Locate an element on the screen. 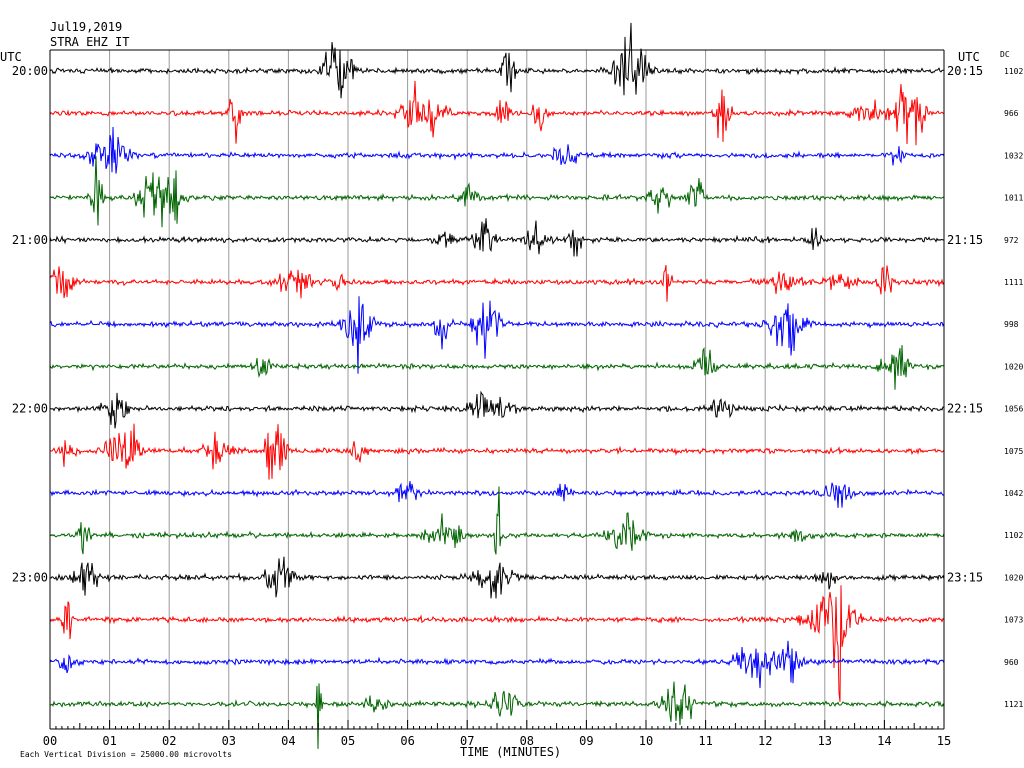  x-axis-label: TIME (MINUTES) is located at coordinates (510, 752).